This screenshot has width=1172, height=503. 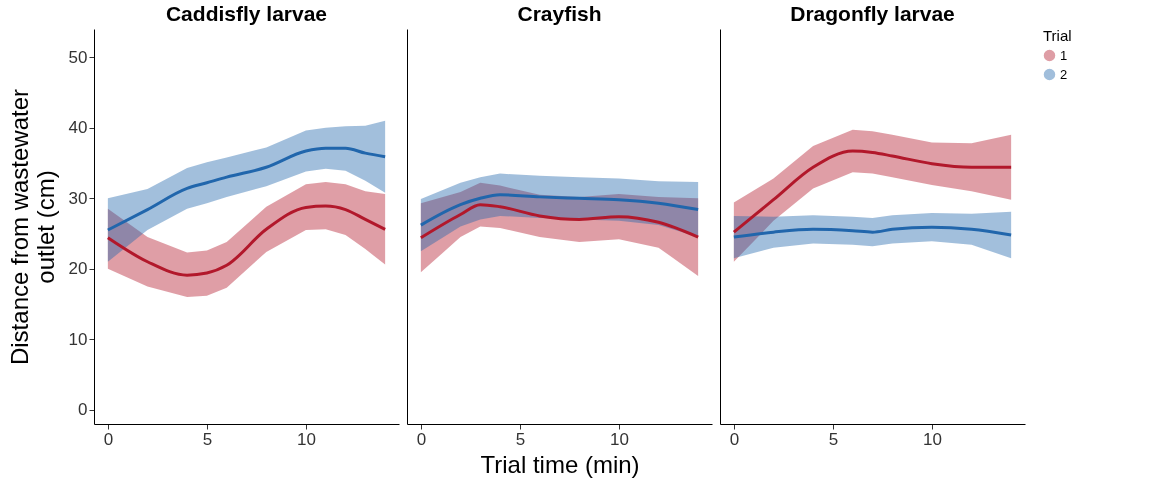 I want to click on y-tick-label: 50, so click(x=78, y=57).